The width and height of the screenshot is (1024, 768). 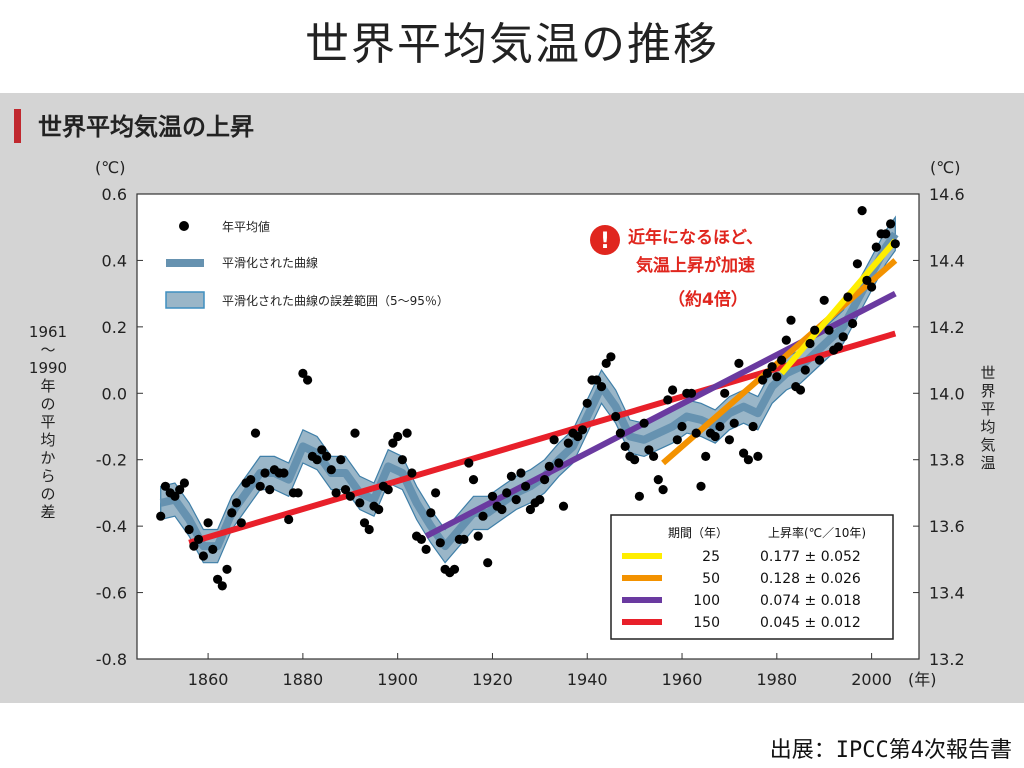 I want to click on table-rate: 0.045 ± 0.012, so click(x=810, y=623).